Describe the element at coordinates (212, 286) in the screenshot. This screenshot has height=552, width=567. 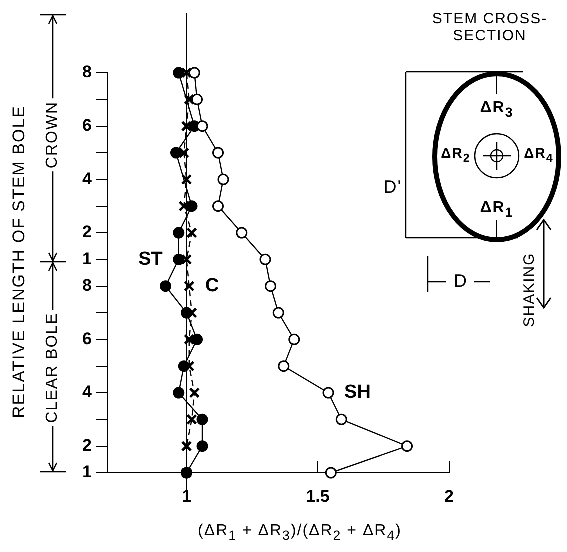
I see `series-label: C` at that location.